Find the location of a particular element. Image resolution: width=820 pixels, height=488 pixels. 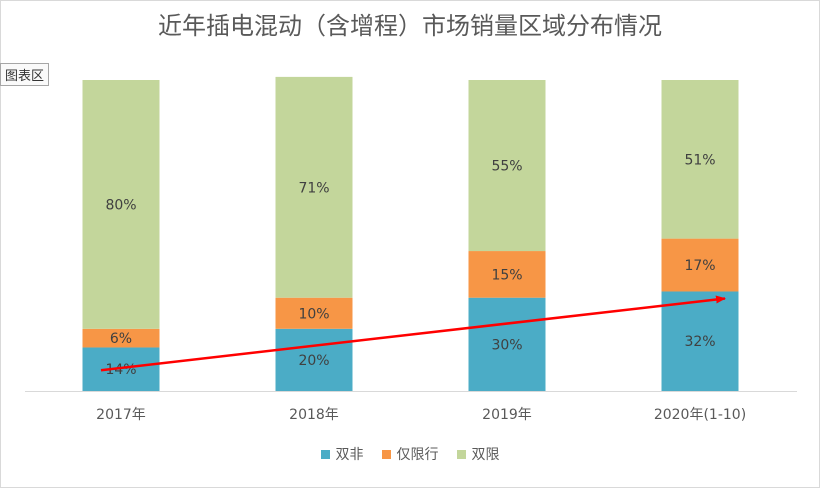

data-label: 30% is located at coordinates (506, 345).